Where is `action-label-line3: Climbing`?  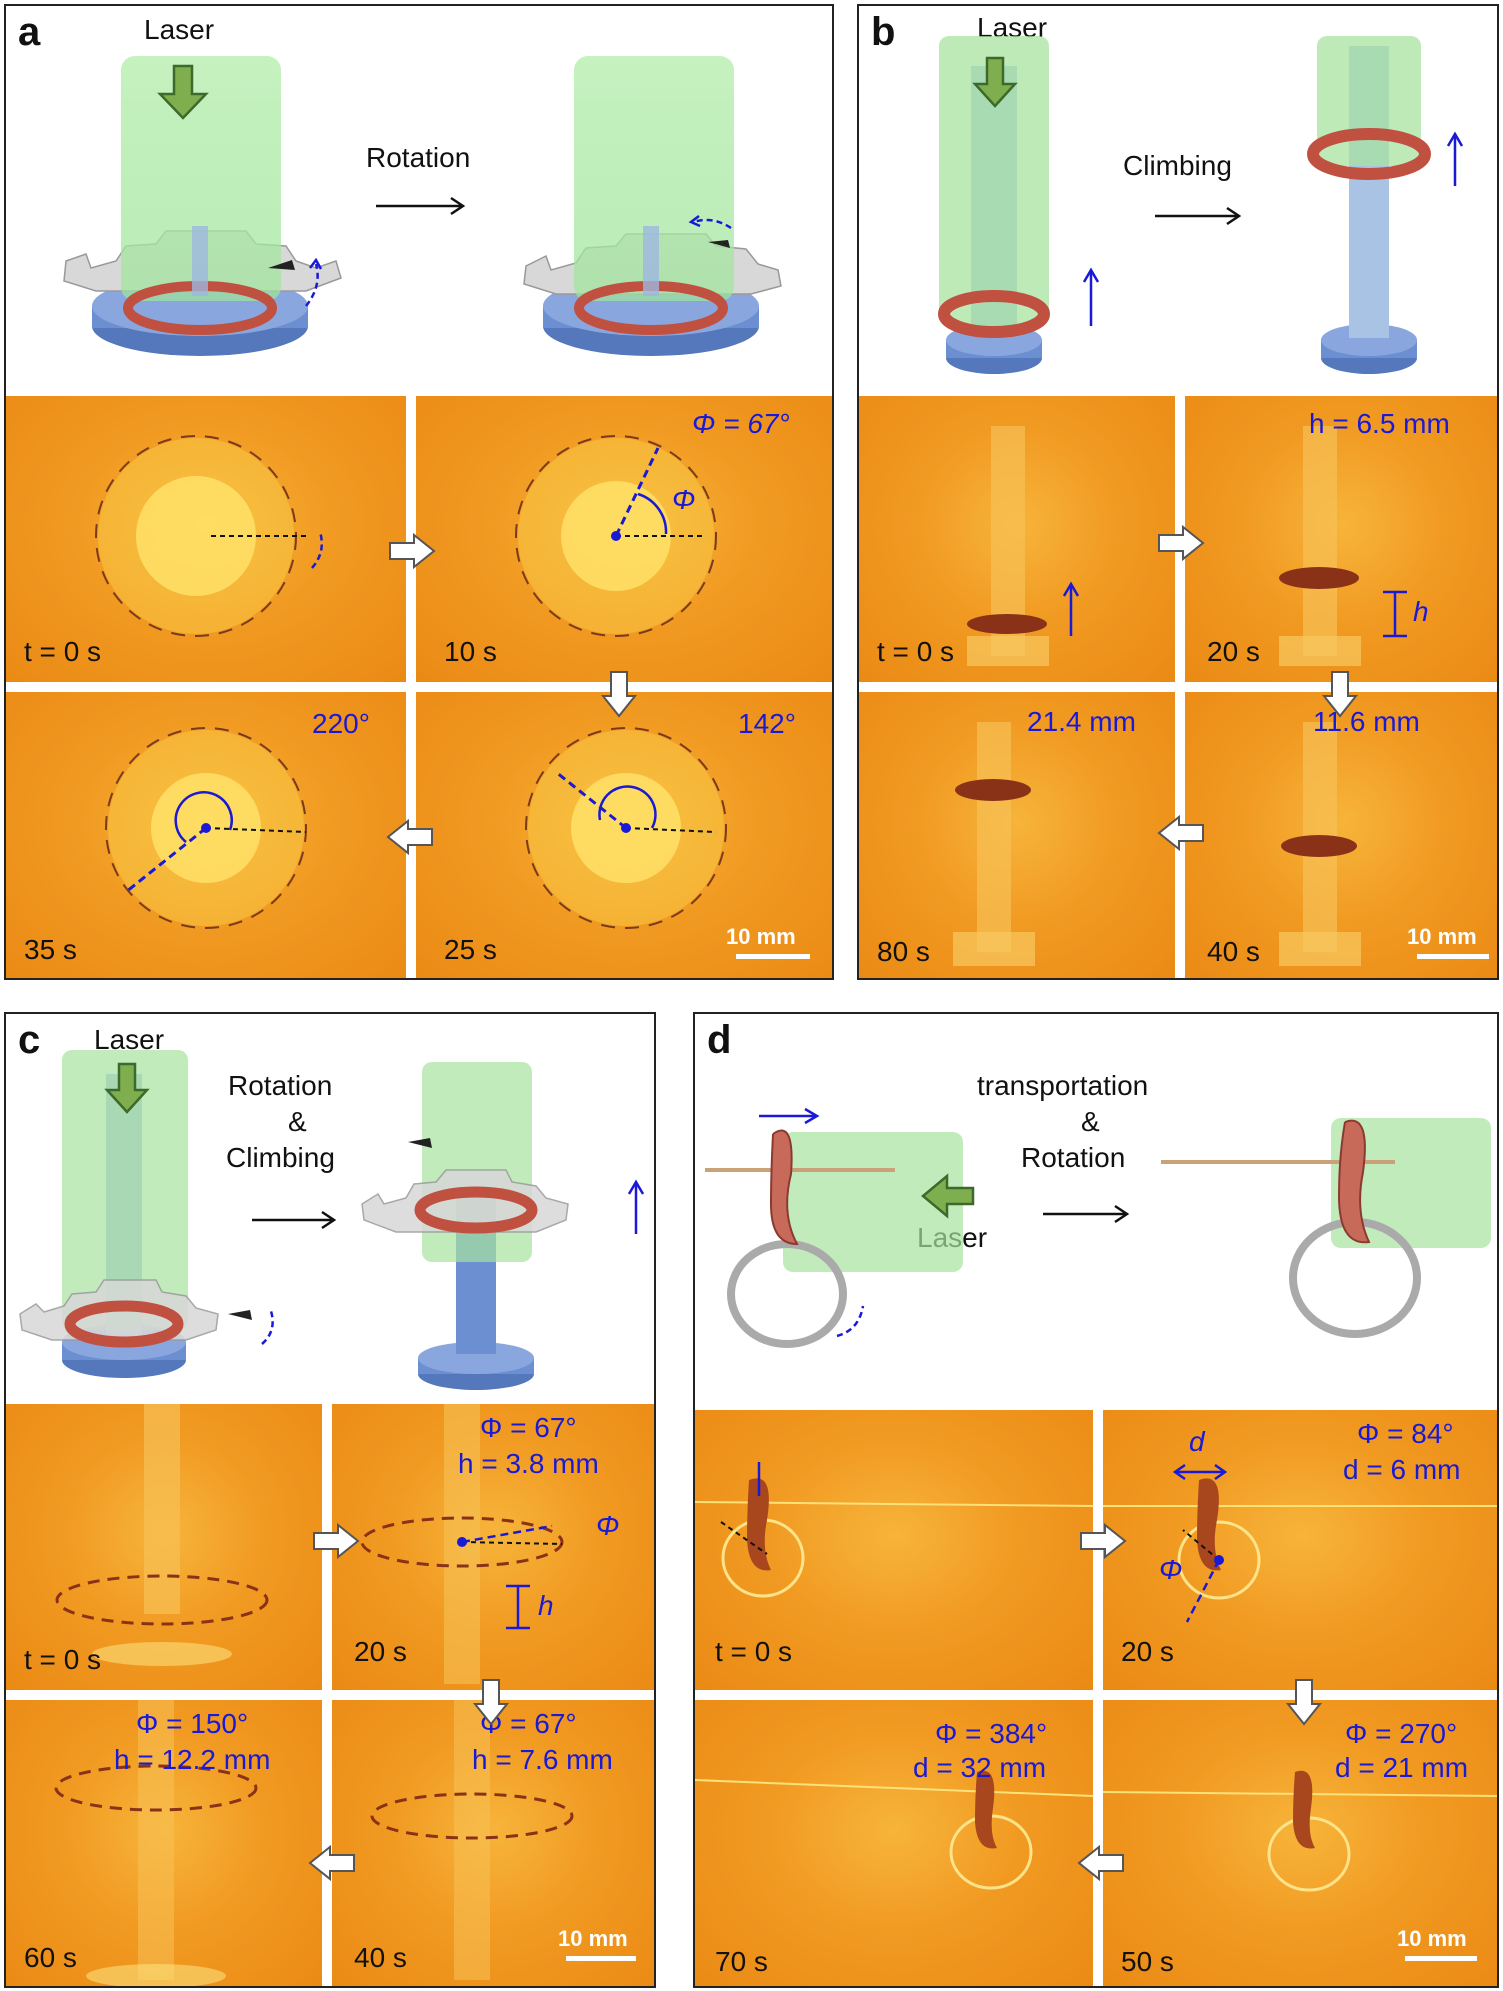 action-label-line3: Climbing is located at coordinates (280, 1157).